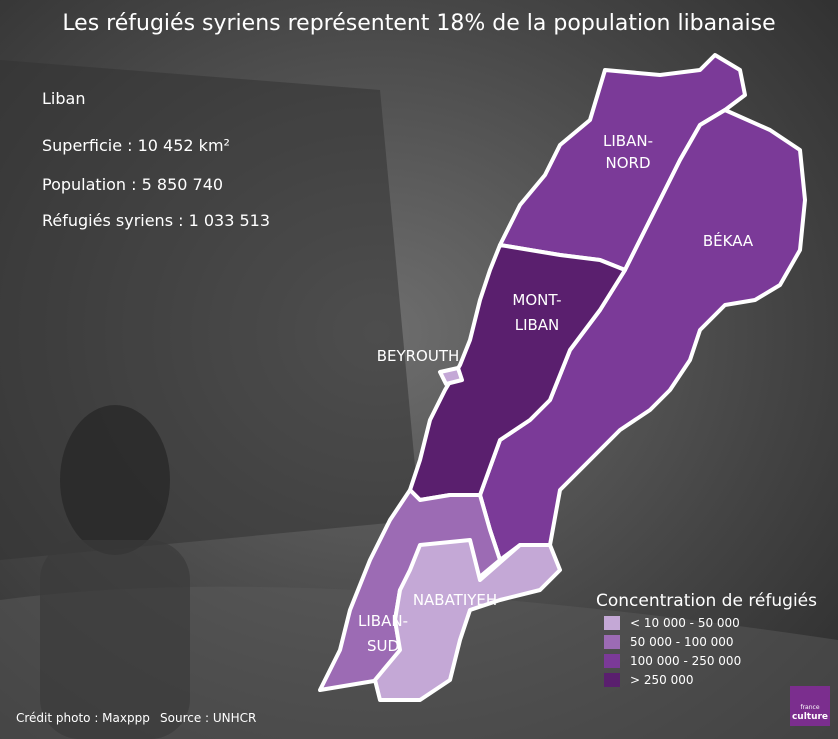  I want to click on legend-title: Concentration de réfugiés, so click(706, 601).